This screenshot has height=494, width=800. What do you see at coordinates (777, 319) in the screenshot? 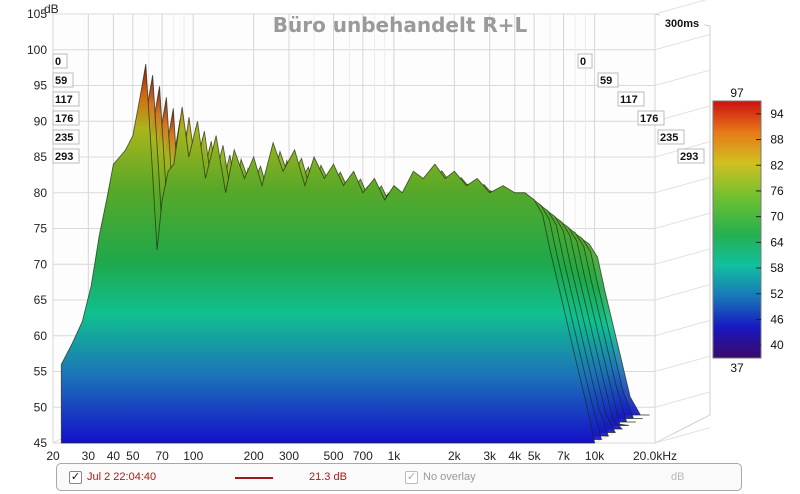
I see `colorbar-tick-label: 46` at bounding box center [777, 319].